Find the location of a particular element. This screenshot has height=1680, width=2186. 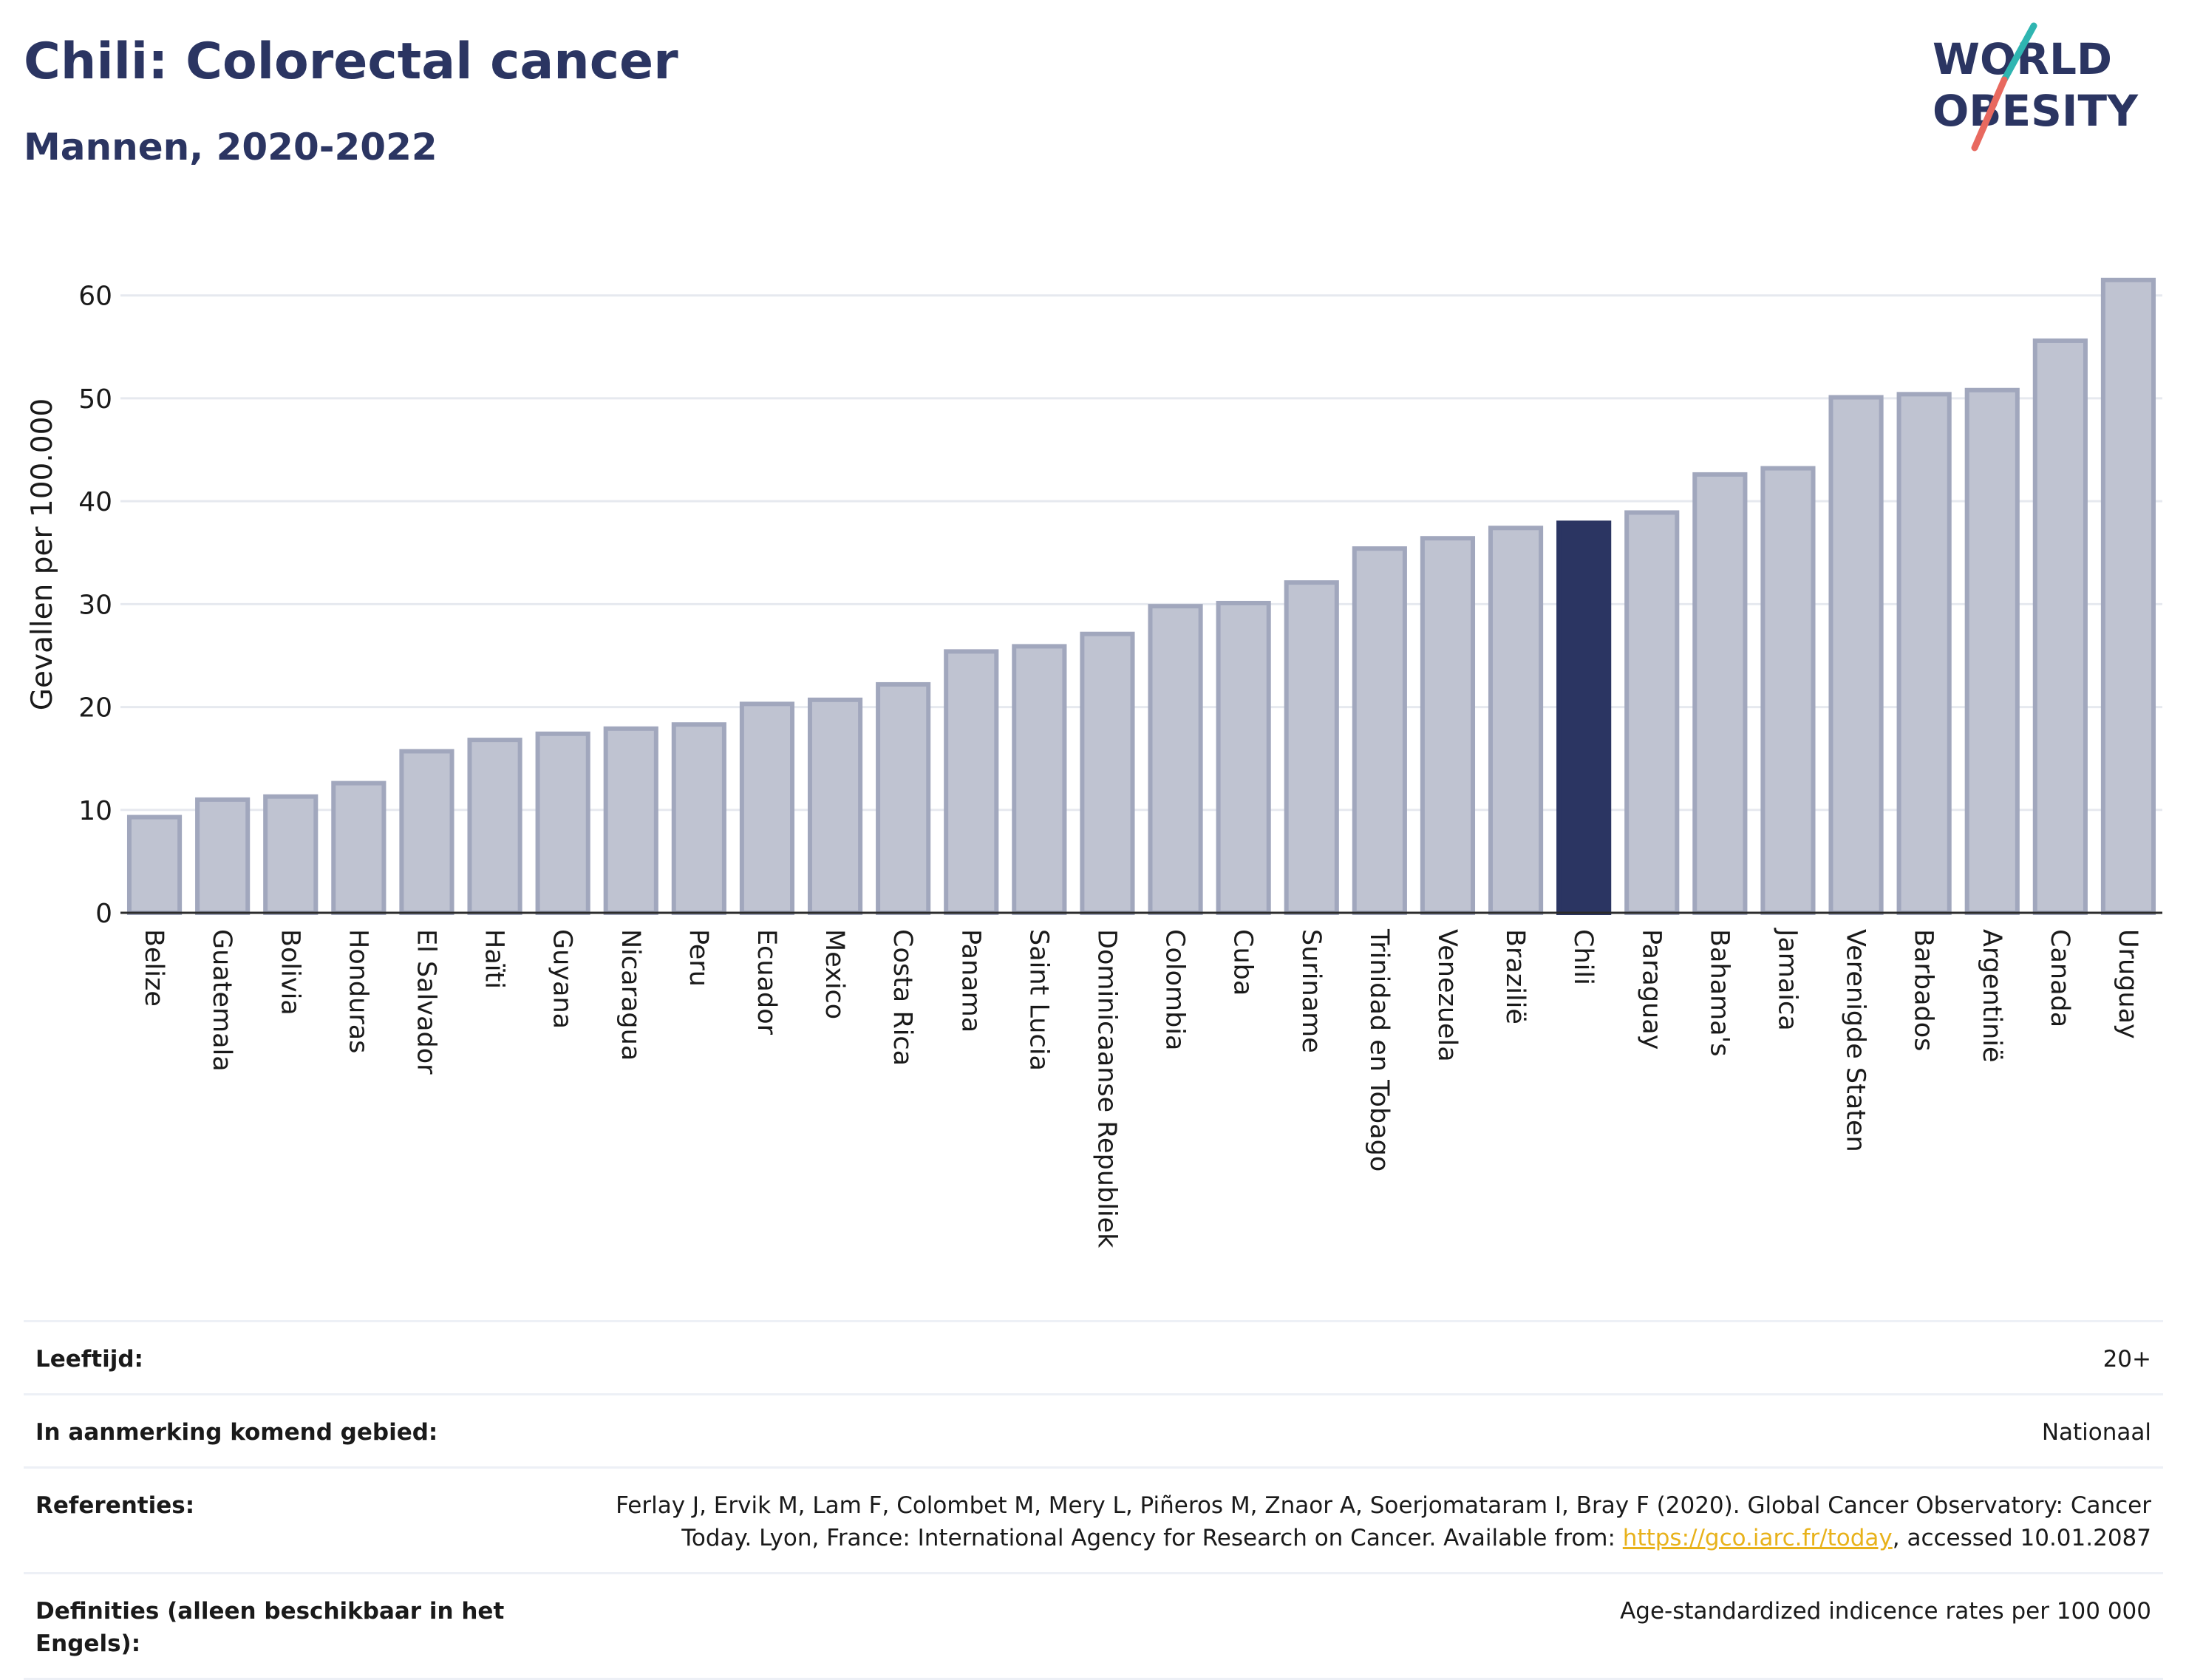

y-tick-label: 20 is located at coordinates (95, 708).